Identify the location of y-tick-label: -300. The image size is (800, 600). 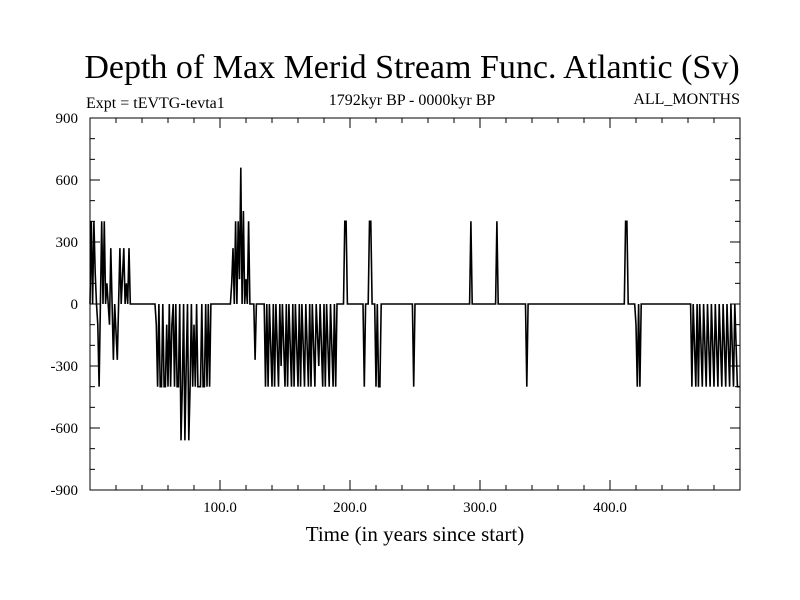
(65, 367).